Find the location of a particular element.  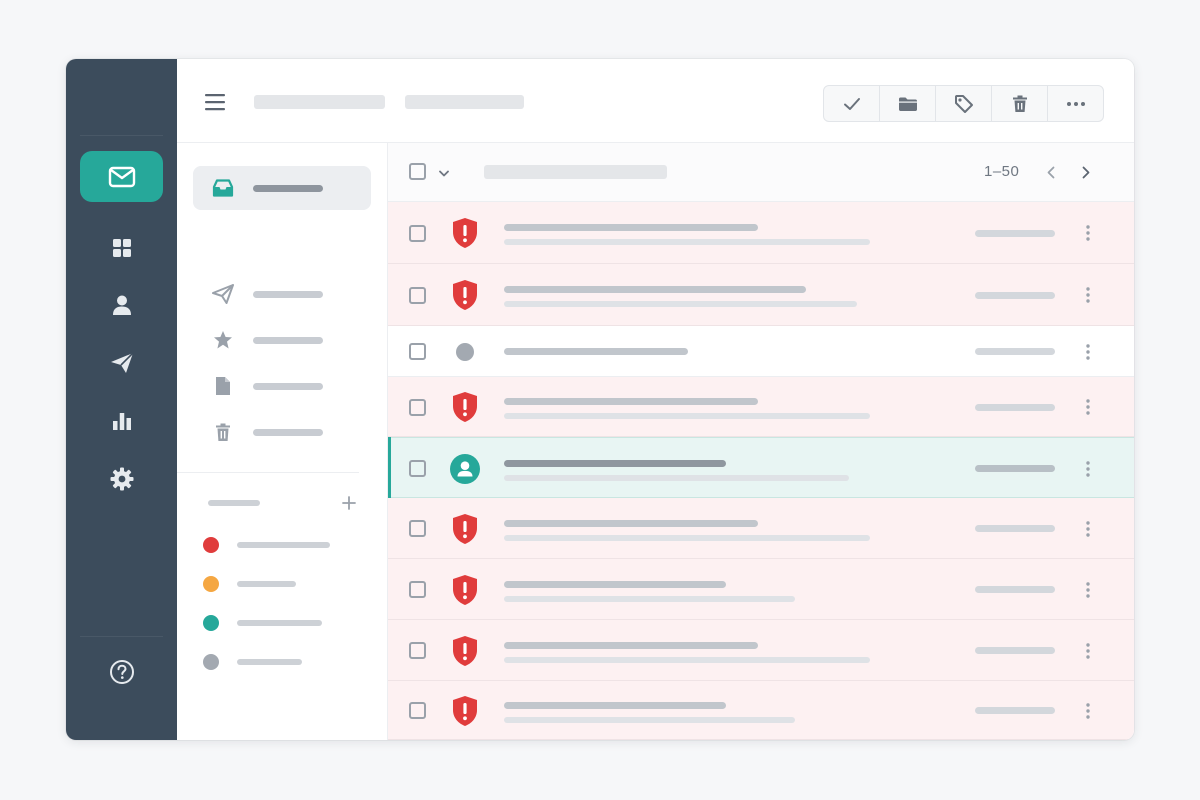

delete-button is located at coordinates (1020, 103).